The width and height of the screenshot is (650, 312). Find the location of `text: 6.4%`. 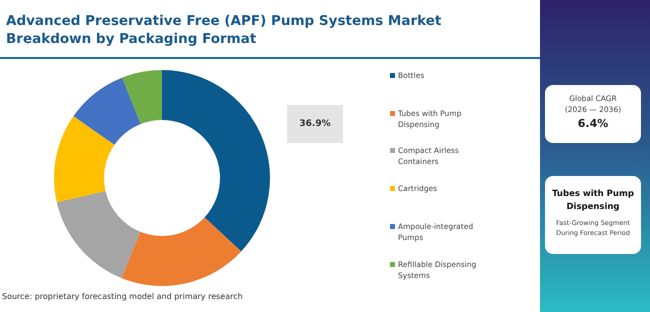

text: 6.4% is located at coordinates (593, 123).